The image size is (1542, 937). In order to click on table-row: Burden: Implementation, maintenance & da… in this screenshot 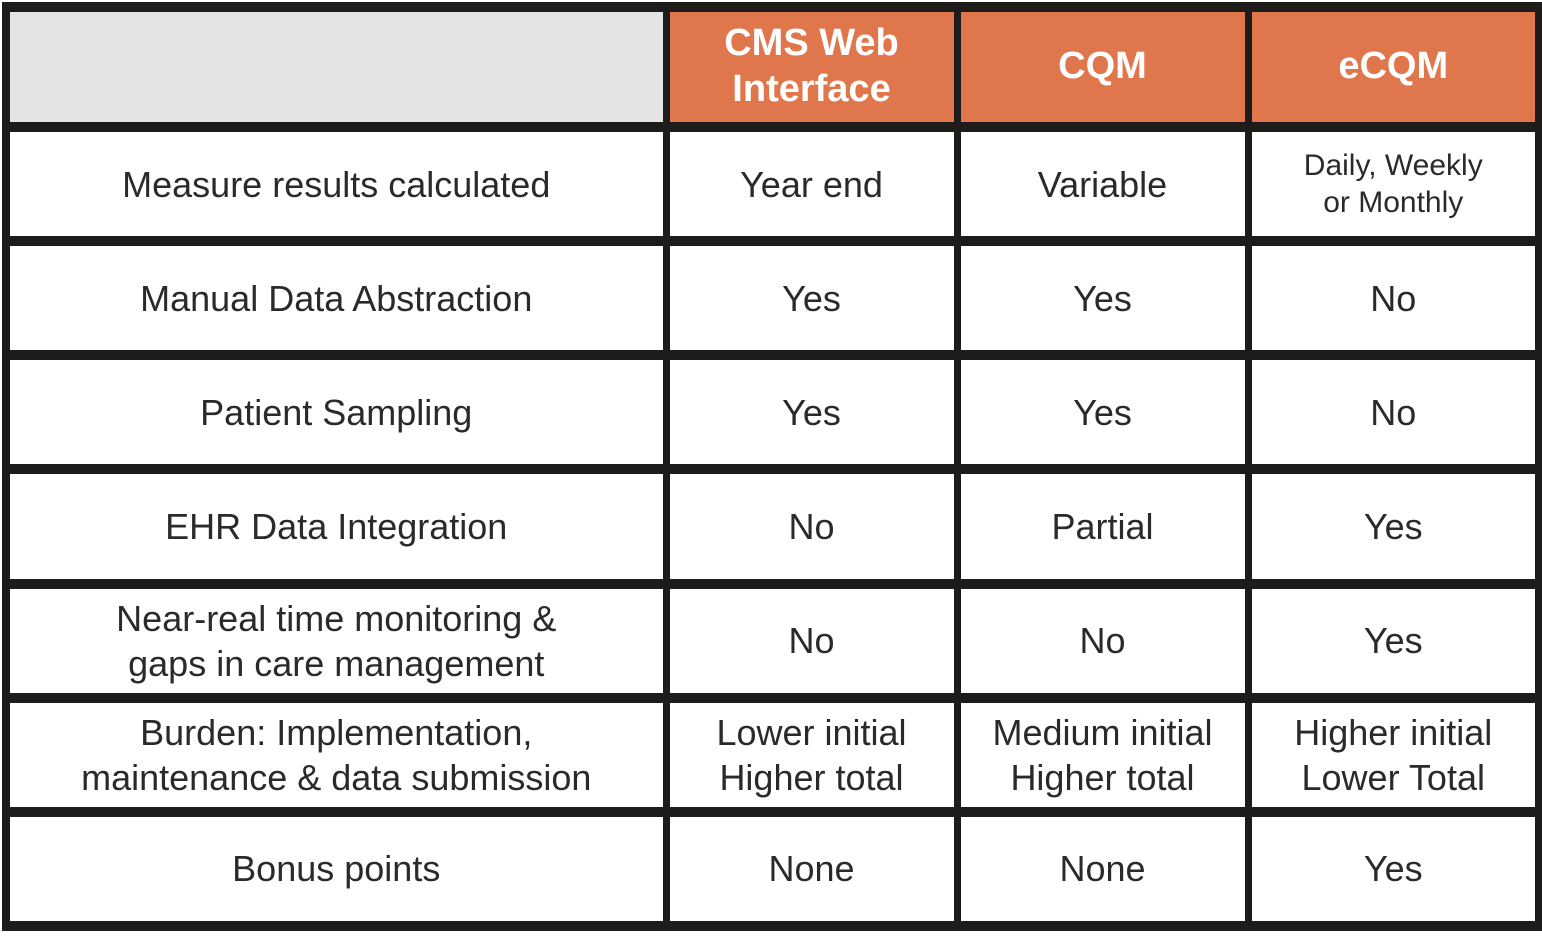, I will do `click(772, 754)`.